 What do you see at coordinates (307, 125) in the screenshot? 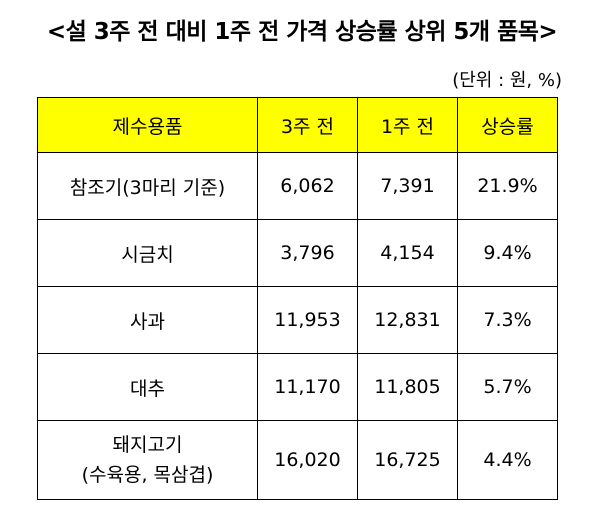
I see `header-three-weeks-ago: 3주 전` at bounding box center [307, 125].